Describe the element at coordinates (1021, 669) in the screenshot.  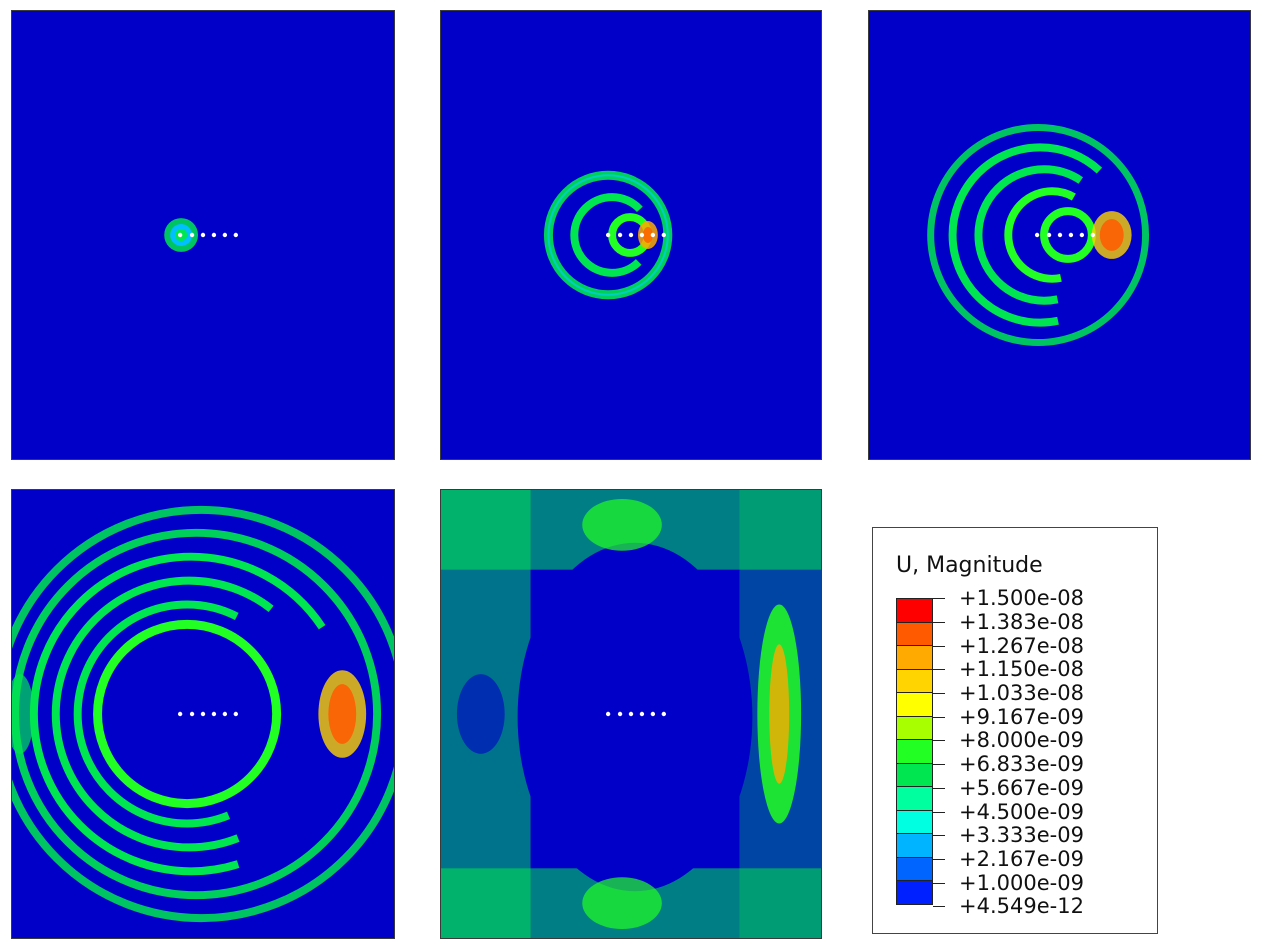
I see `legend-value: +1.150e-08` at that location.